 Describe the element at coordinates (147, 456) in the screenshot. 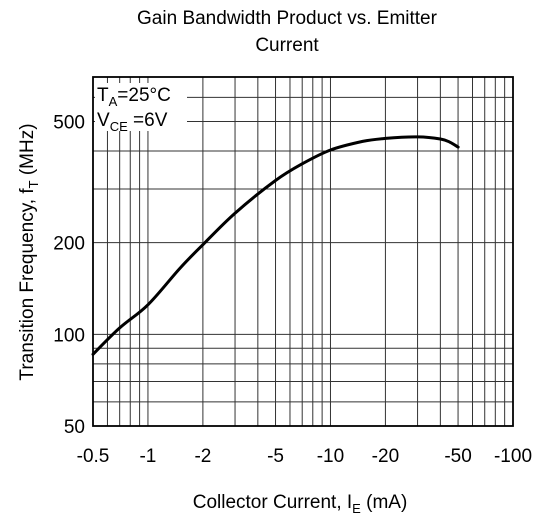

I see `x-tick-label: -1` at that location.